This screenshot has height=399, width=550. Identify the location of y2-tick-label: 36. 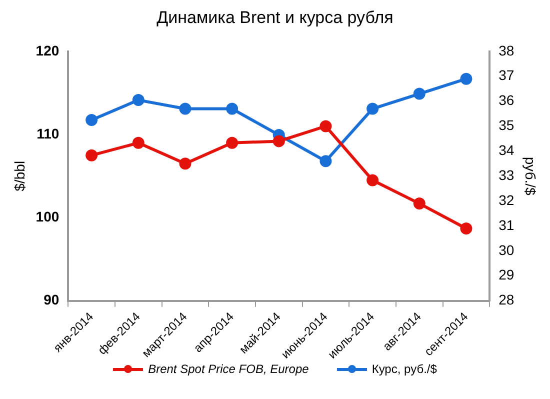
(506, 100).